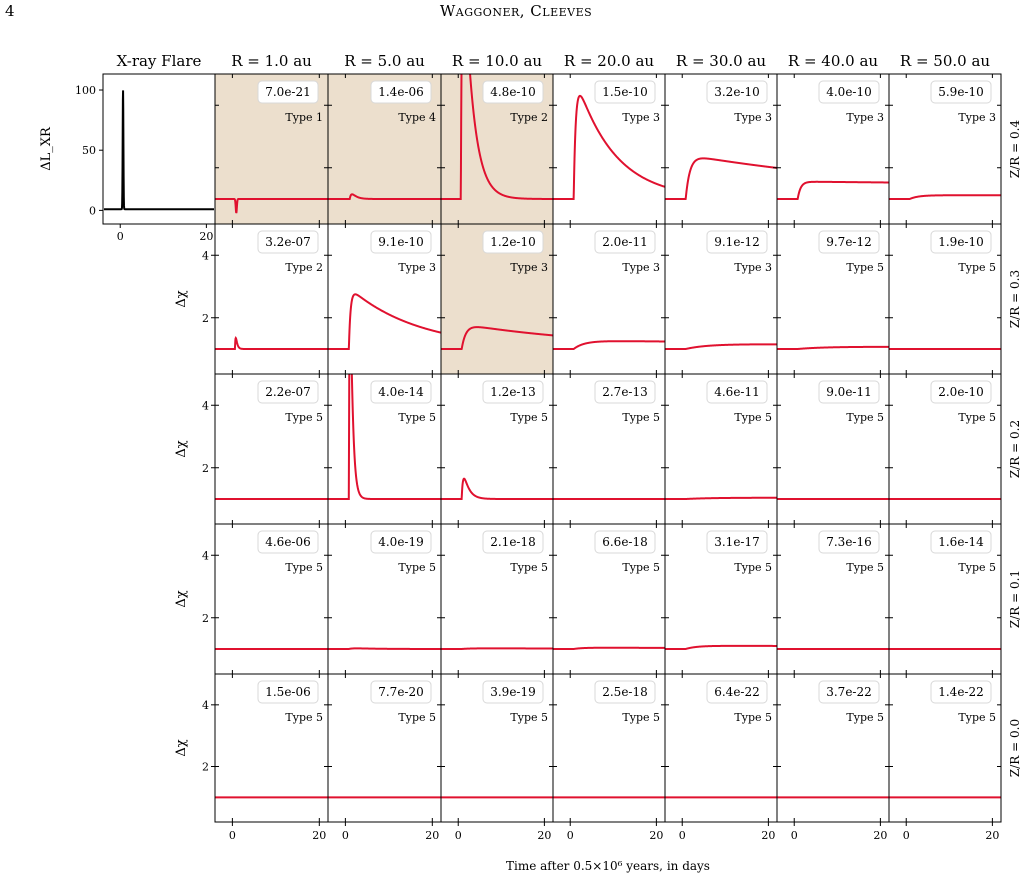 Image resolution: width=1031 pixels, height=883 pixels. What do you see at coordinates (721, 299) in the screenshot?
I see `panel: 9.1e-12 Type 3` at bounding box center [721, 299].